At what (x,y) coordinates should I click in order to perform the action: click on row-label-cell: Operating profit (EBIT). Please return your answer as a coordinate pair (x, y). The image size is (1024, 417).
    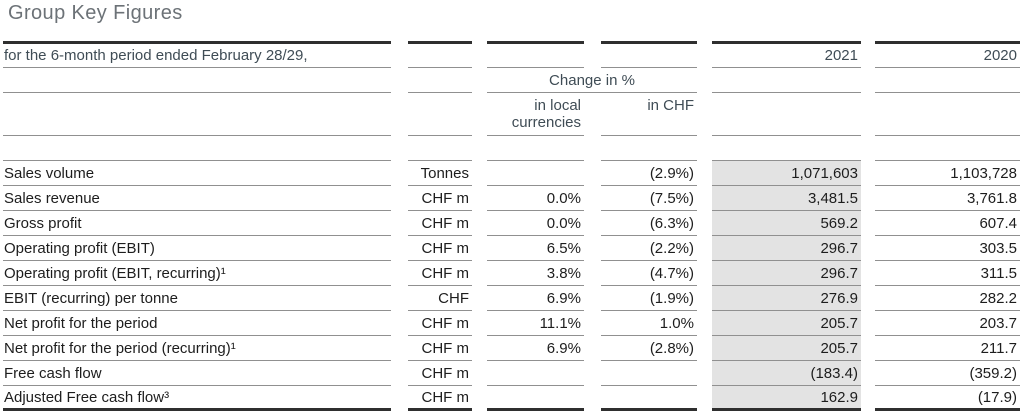
    Looking at the image, I should click on (197, 248).